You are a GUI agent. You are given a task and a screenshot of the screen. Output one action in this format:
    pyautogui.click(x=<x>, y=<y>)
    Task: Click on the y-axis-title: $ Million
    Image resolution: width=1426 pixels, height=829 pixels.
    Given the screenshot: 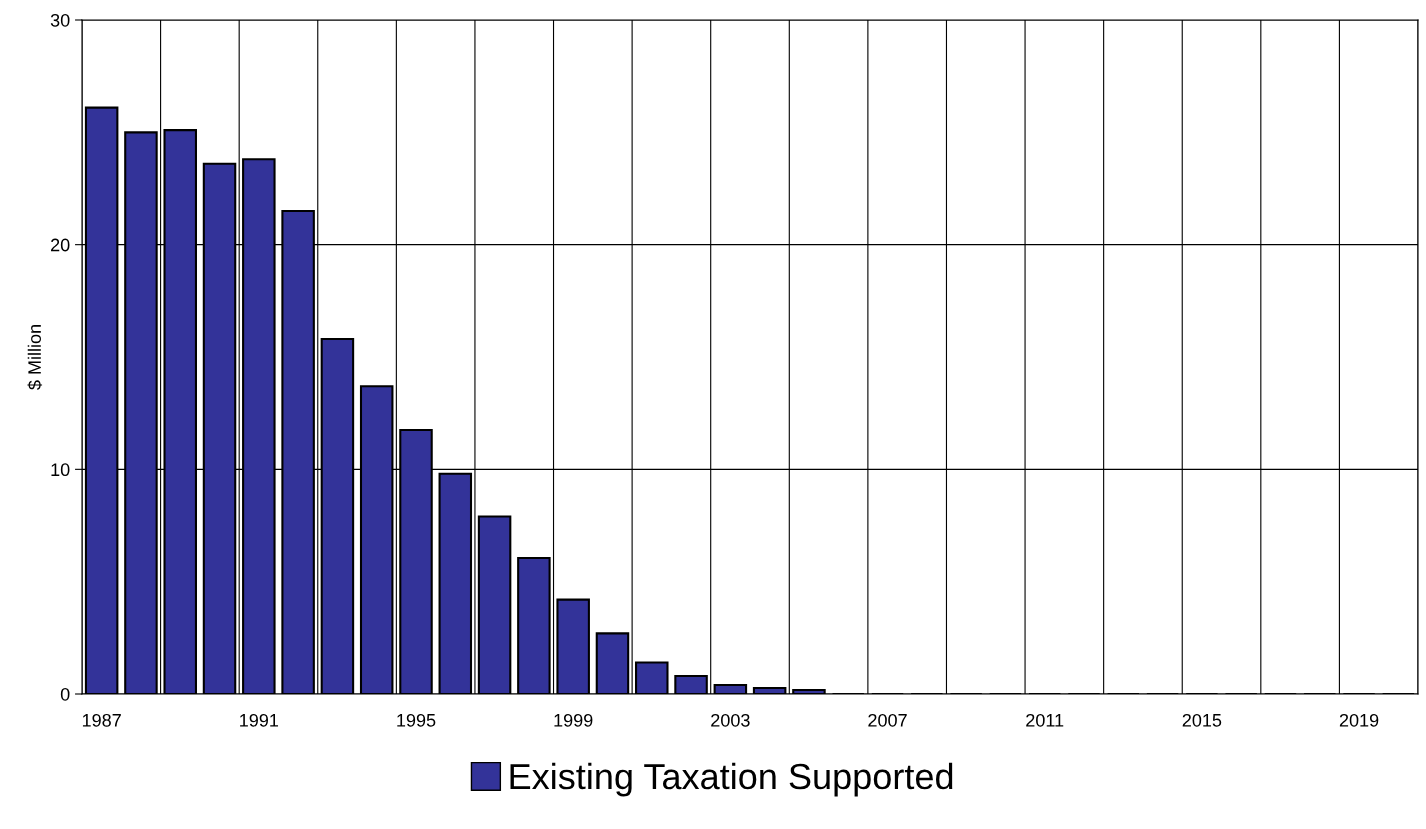 What is the action you would take?
    pyautogui.click(x=35, y=357)
    